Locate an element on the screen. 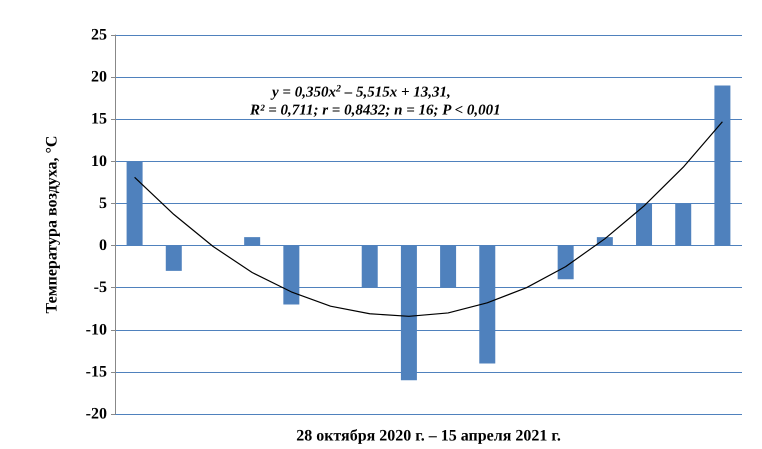  y-tick-label: -15 is located at coordinates (96, 371).